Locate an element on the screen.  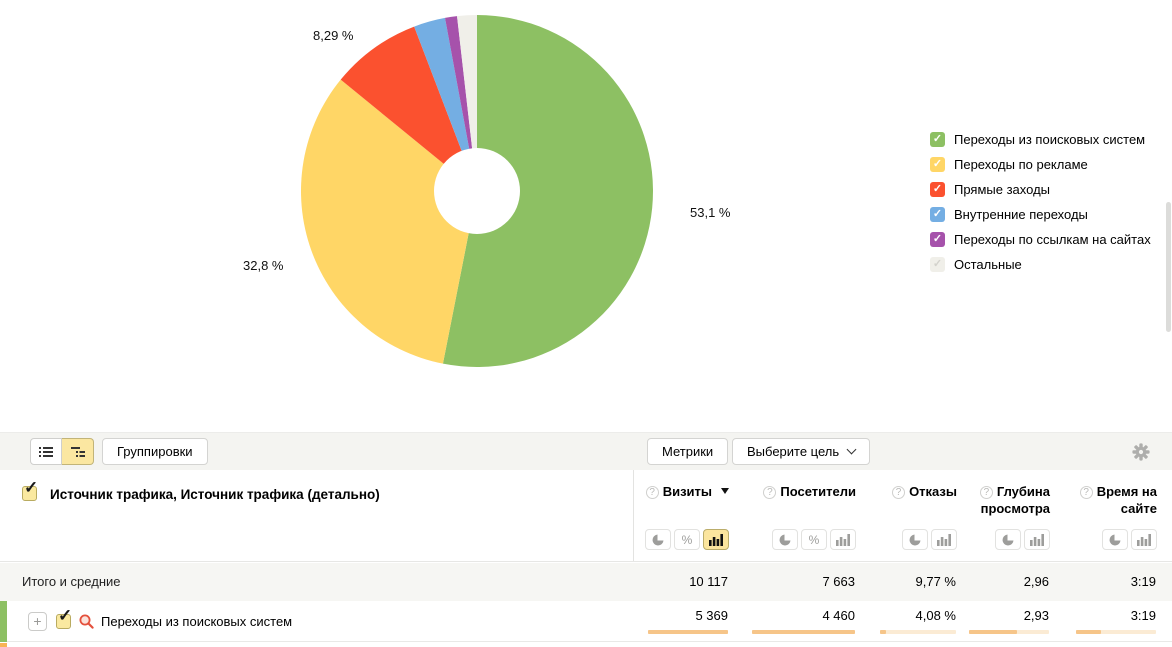
column-visits: ? Визиты % is located at coordinates (683, 515).